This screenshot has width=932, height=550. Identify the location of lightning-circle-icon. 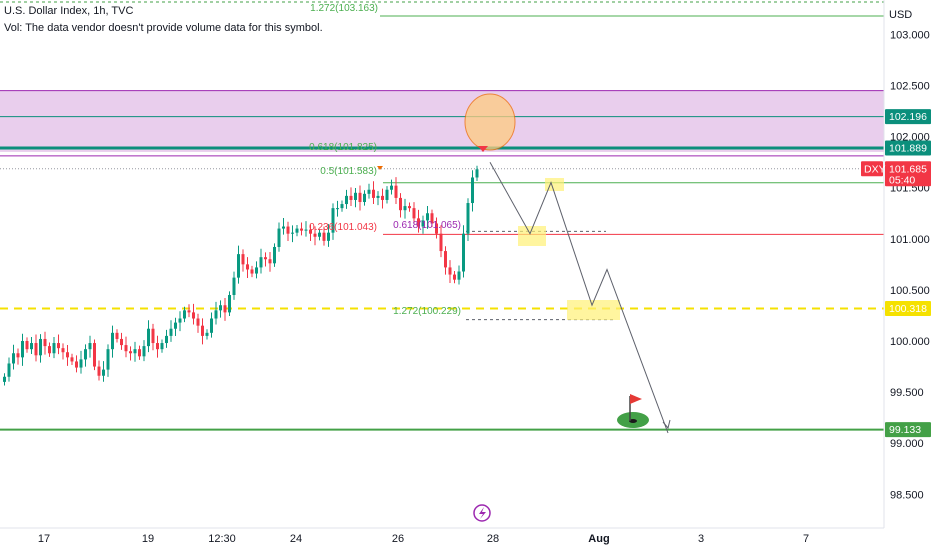
(482, 513).